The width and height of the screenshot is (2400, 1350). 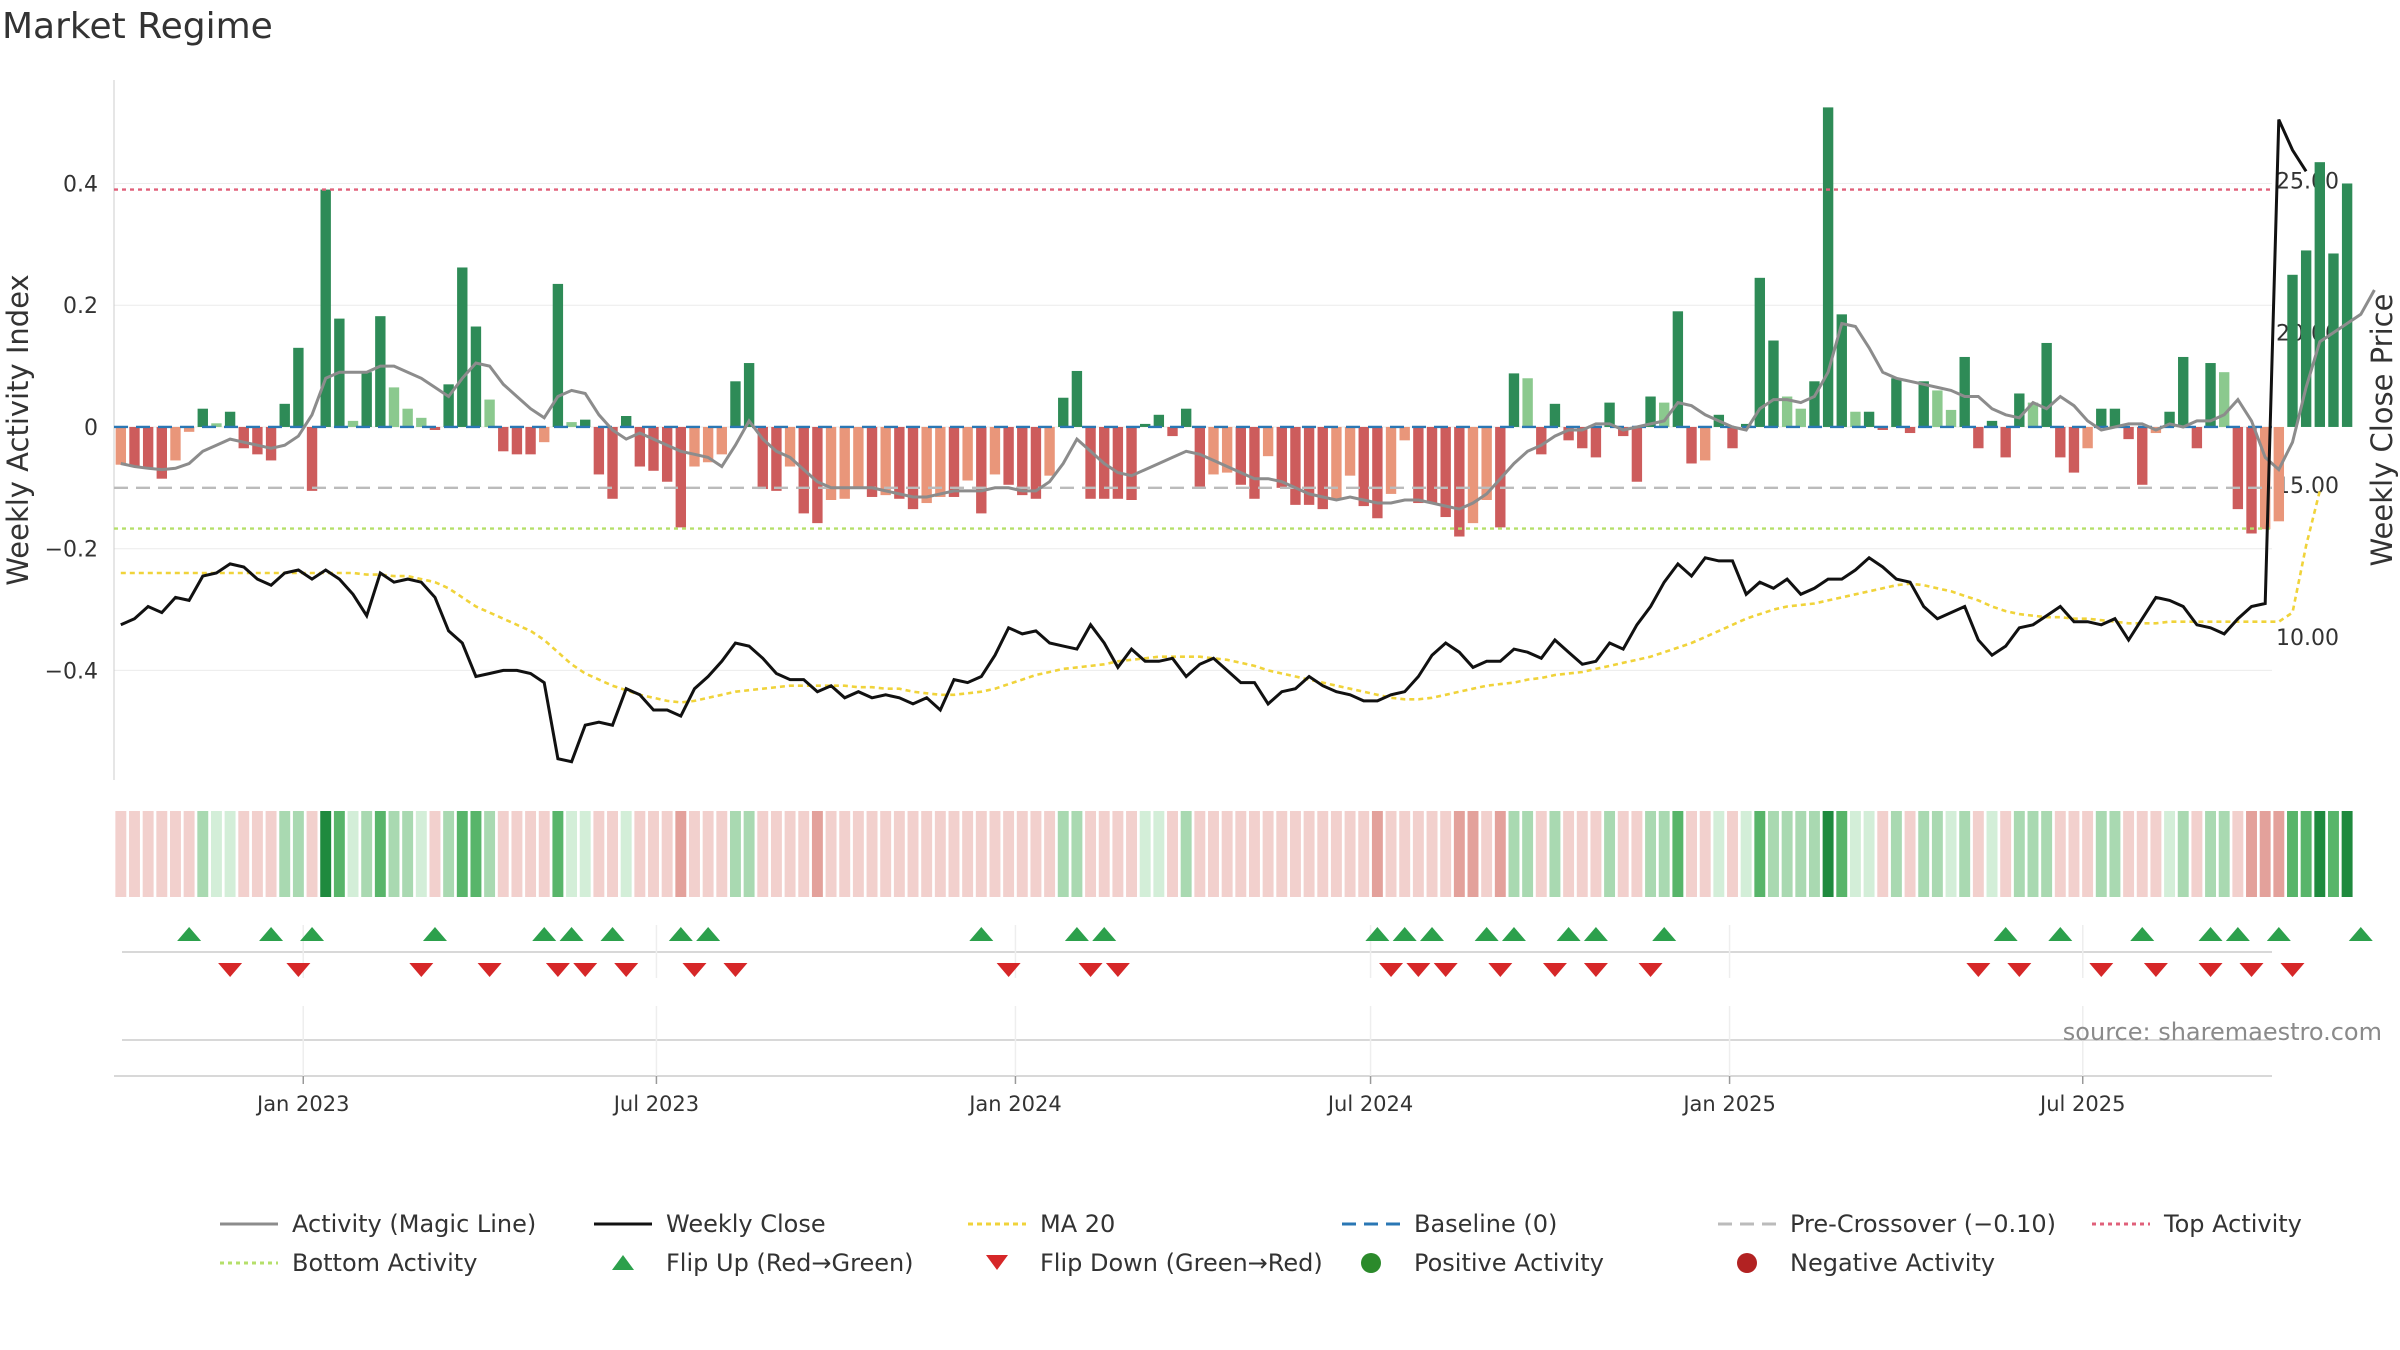 I want to click on legend-label: Pre-Crossover (−0.10), so click(x=1923, y=1224).